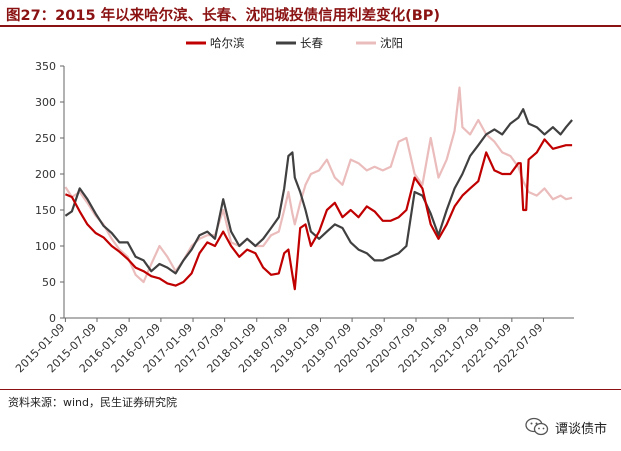 This screenshot has width=621, height=451. I want to click on source-note: 资料来源：wind，民生证券研究院, so click(93, 402).